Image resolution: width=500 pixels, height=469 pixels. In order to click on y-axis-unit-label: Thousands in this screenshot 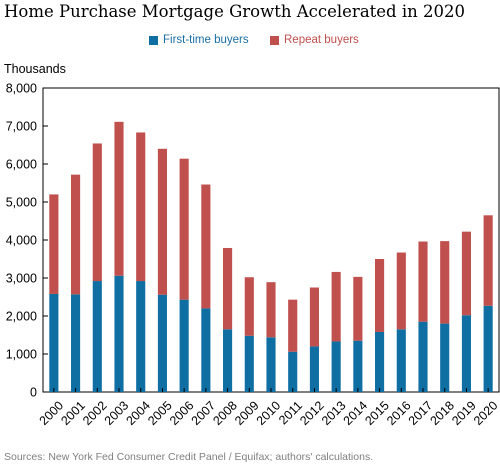, I will do `click(35, 69)`.